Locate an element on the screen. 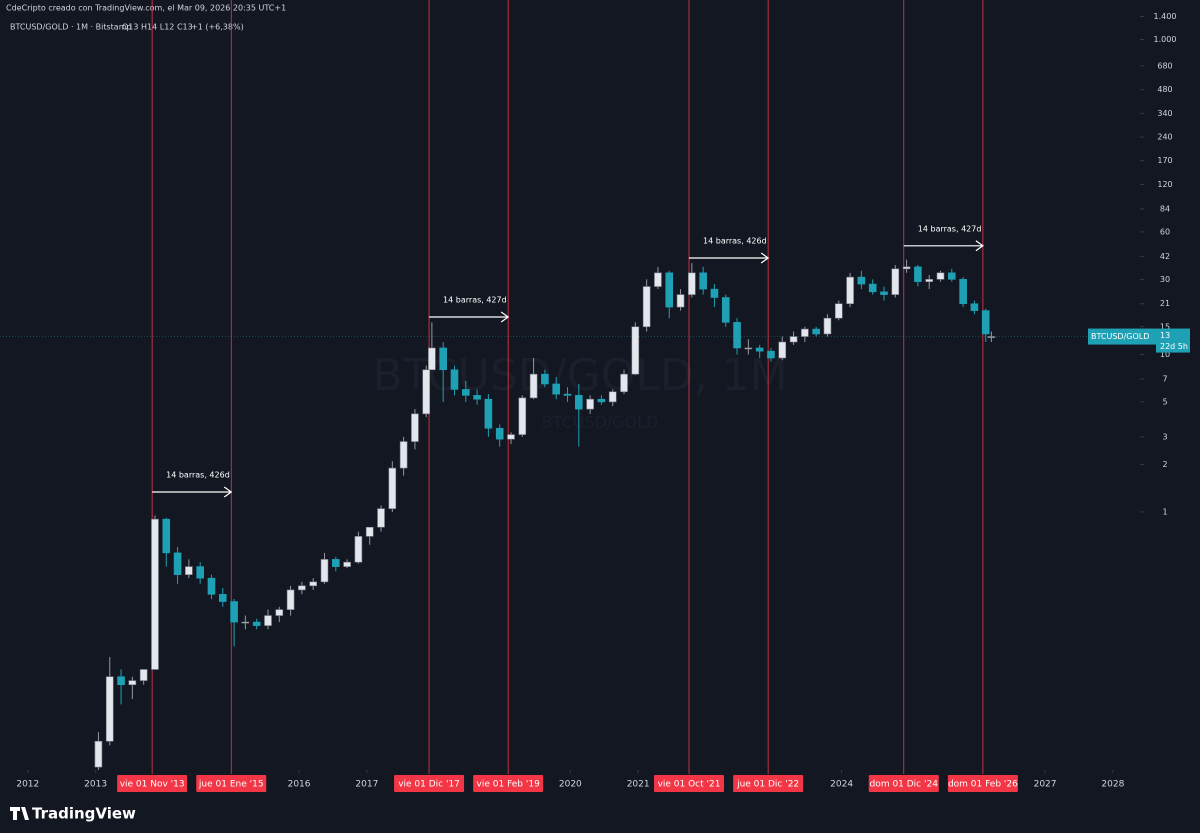  y-tick-label: 84 is located at coordinates (1165, 208).